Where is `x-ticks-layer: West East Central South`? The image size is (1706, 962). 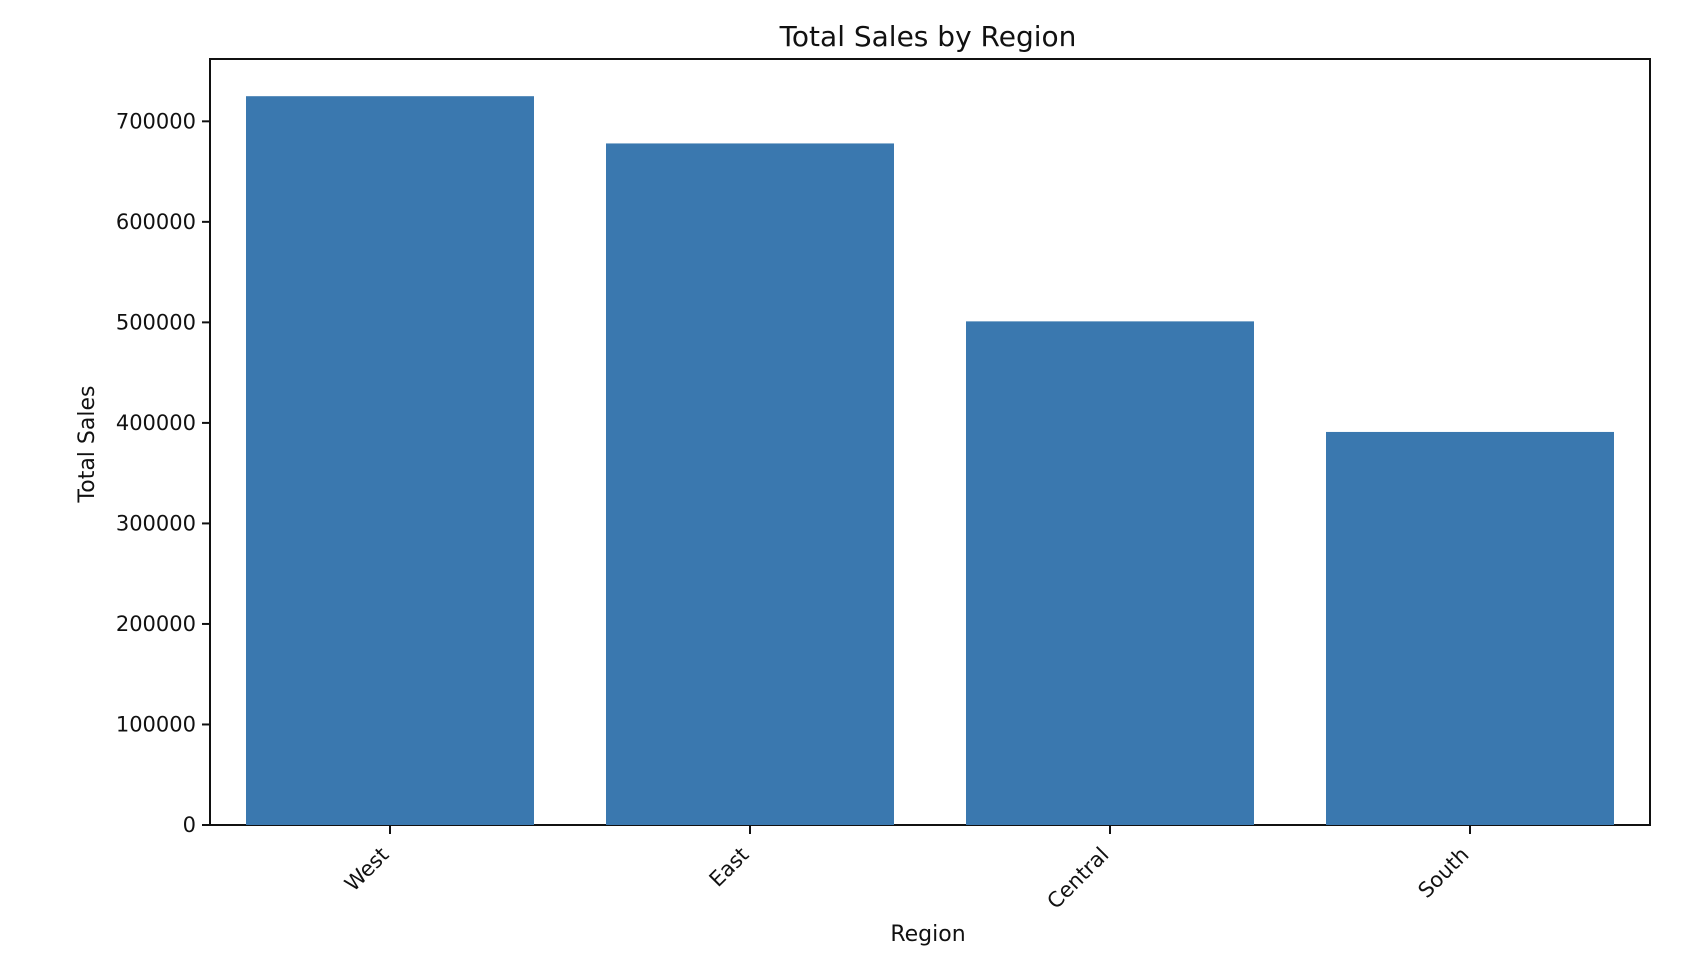 x-ticks-layer: West East Central South is located at coordinates (907, 869).